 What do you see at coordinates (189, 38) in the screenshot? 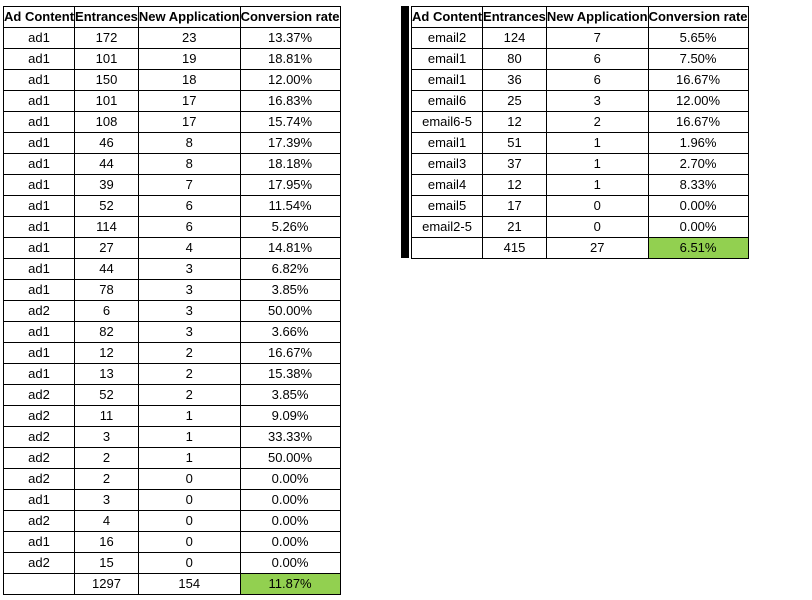
I see `table-cell: 23` at bounding box center [189, 38].